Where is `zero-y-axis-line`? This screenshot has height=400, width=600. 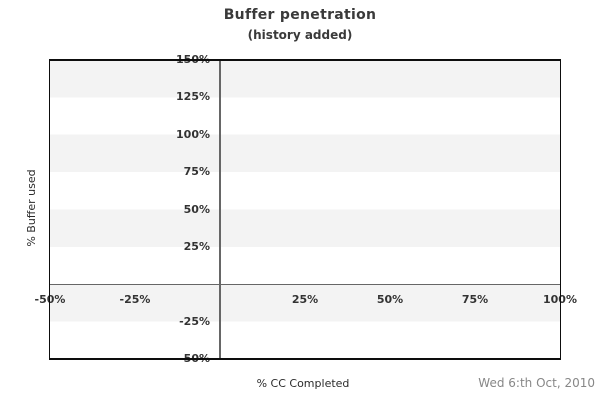 zero-y-axis-line is located at coordinates (305, 285).